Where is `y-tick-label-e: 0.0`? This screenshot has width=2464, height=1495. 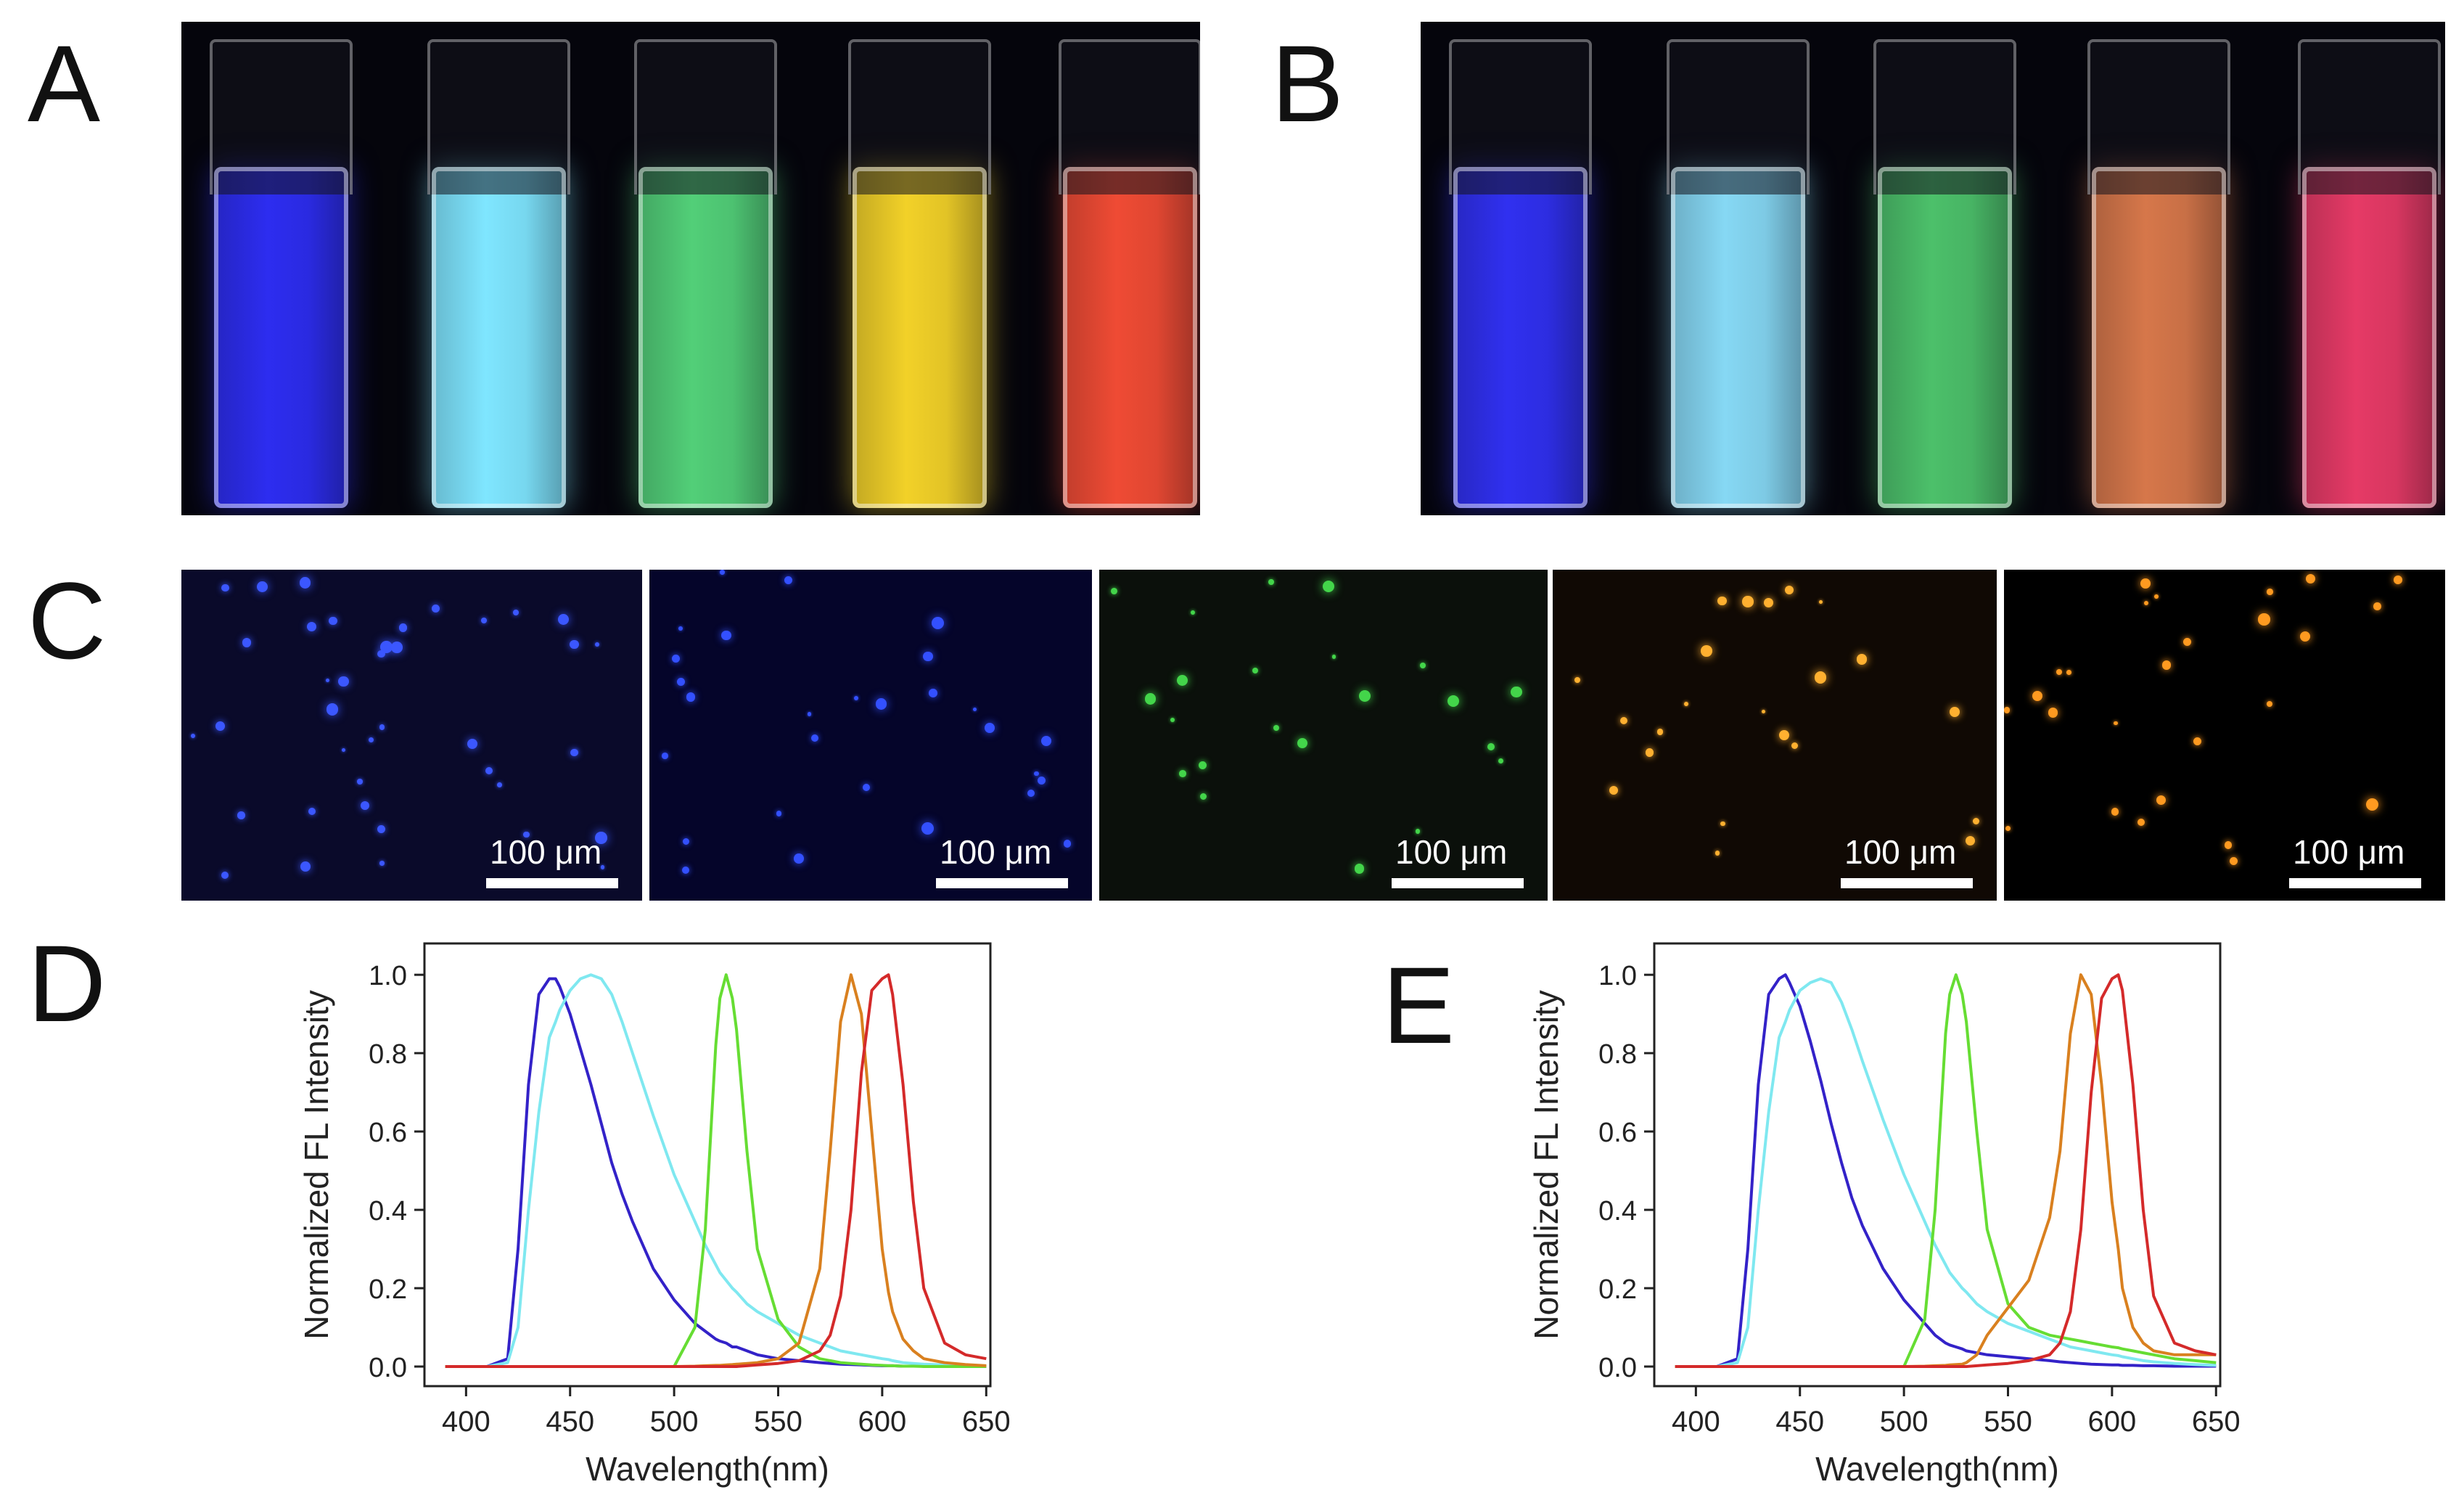 y-tick-label-e: 0.0 is located at coordinates (1617, 1368).